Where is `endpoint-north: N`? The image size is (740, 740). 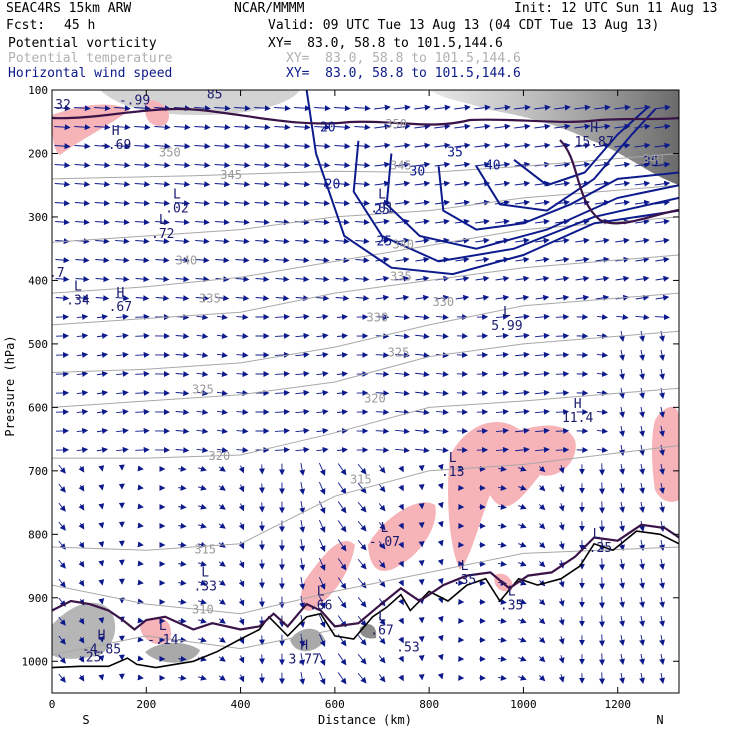 endpoint-north: N is located at coordinates (659, 720).